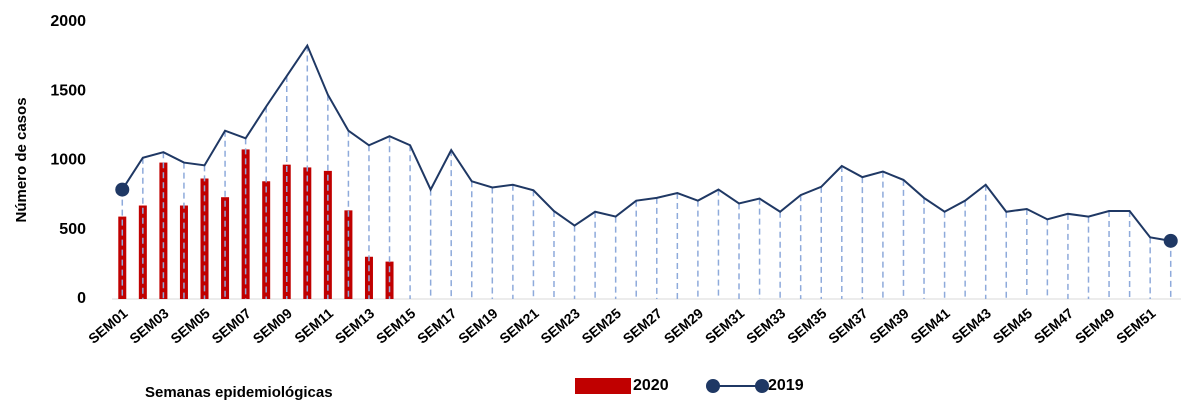 Image resolution: width=1181 pixels, height=405 pixels. I want to click on y-tick-label: 1000, so click(68, 160).